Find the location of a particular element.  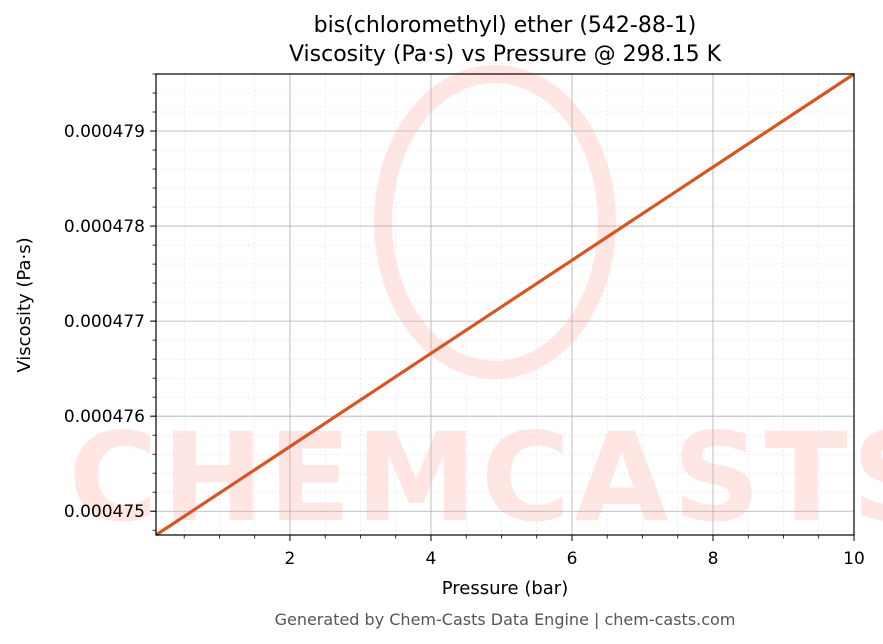

y-axis-ticks: 0.000475 0.000476 0.000477 0.000478 0.000479 is located at coordinates (110, 302).